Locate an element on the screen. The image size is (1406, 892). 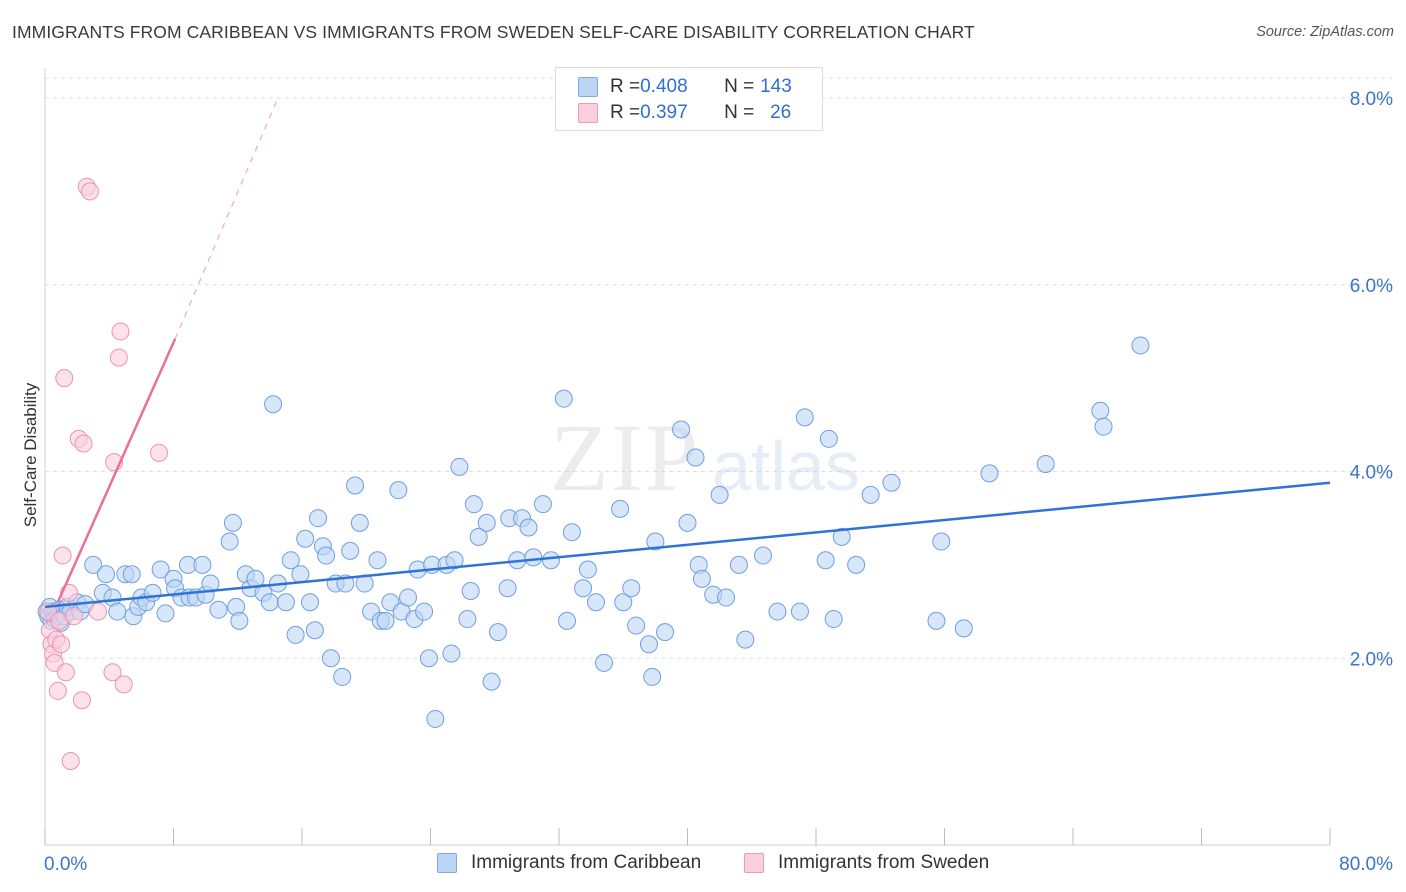
bottom-legend-swatch-pink is located at coordinates (754, 863).